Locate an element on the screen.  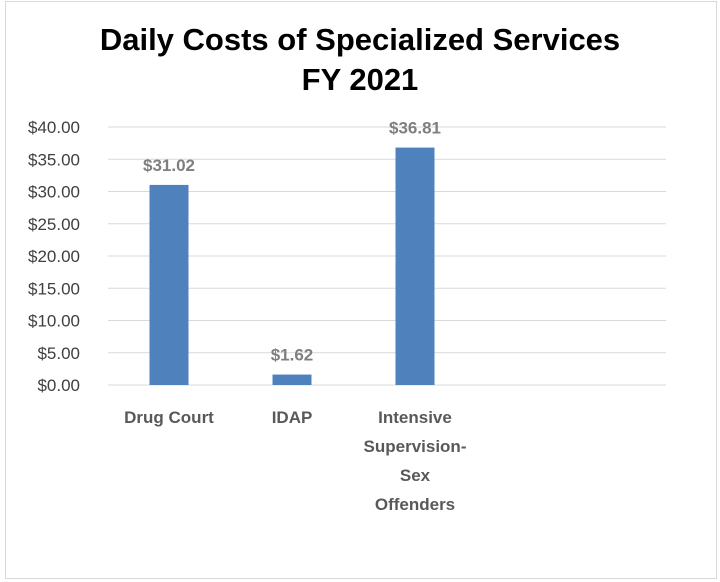
y-tick-label: $10.00 is located at coordinates (54, 321).